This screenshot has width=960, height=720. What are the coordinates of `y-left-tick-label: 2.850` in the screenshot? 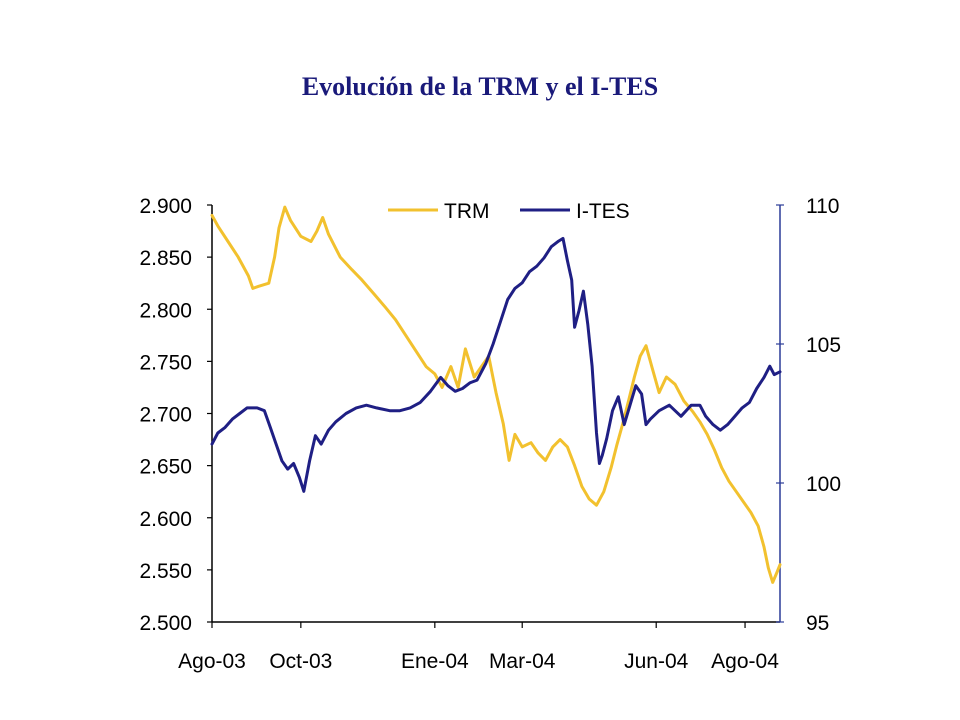 It's located at (165, 258).